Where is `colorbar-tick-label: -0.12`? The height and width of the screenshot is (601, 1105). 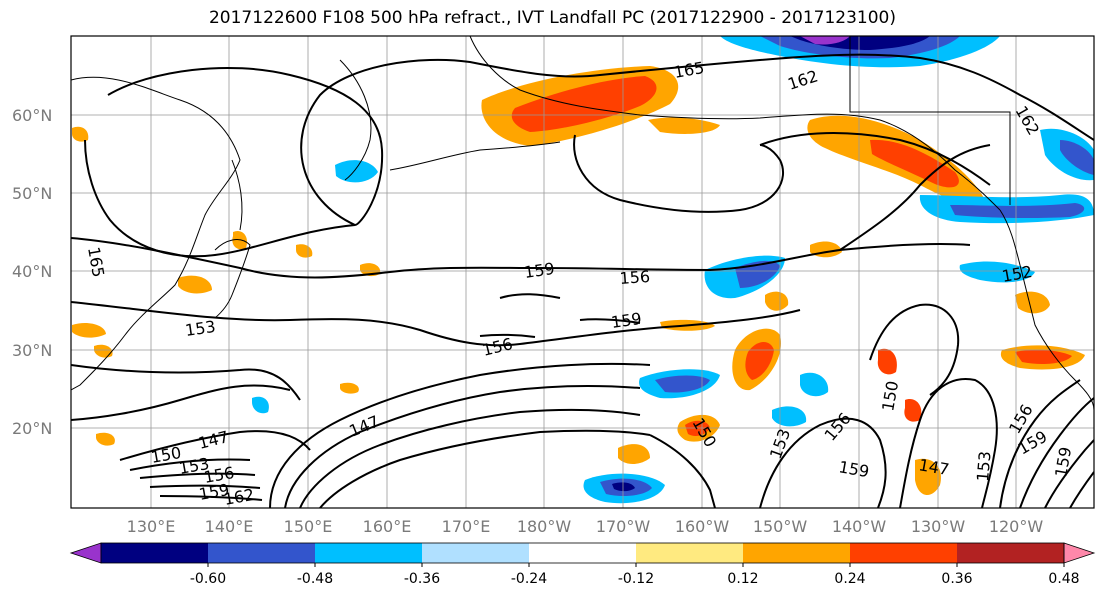
colorbar-tick-label: -0.12 is located at coordinates (636, 579).